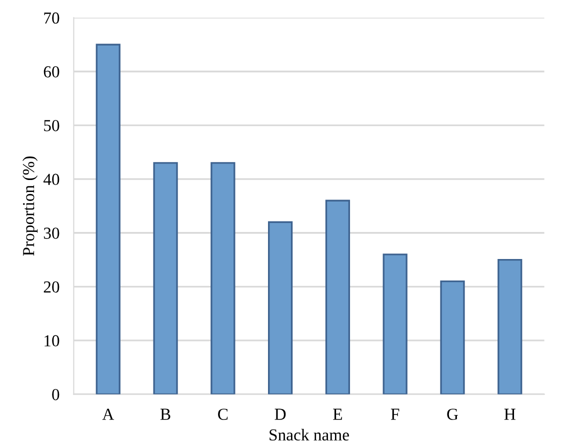  Describe the element at coordinates (52, 18) in the screenshot. I see `y-tick-label: 70` at that location.